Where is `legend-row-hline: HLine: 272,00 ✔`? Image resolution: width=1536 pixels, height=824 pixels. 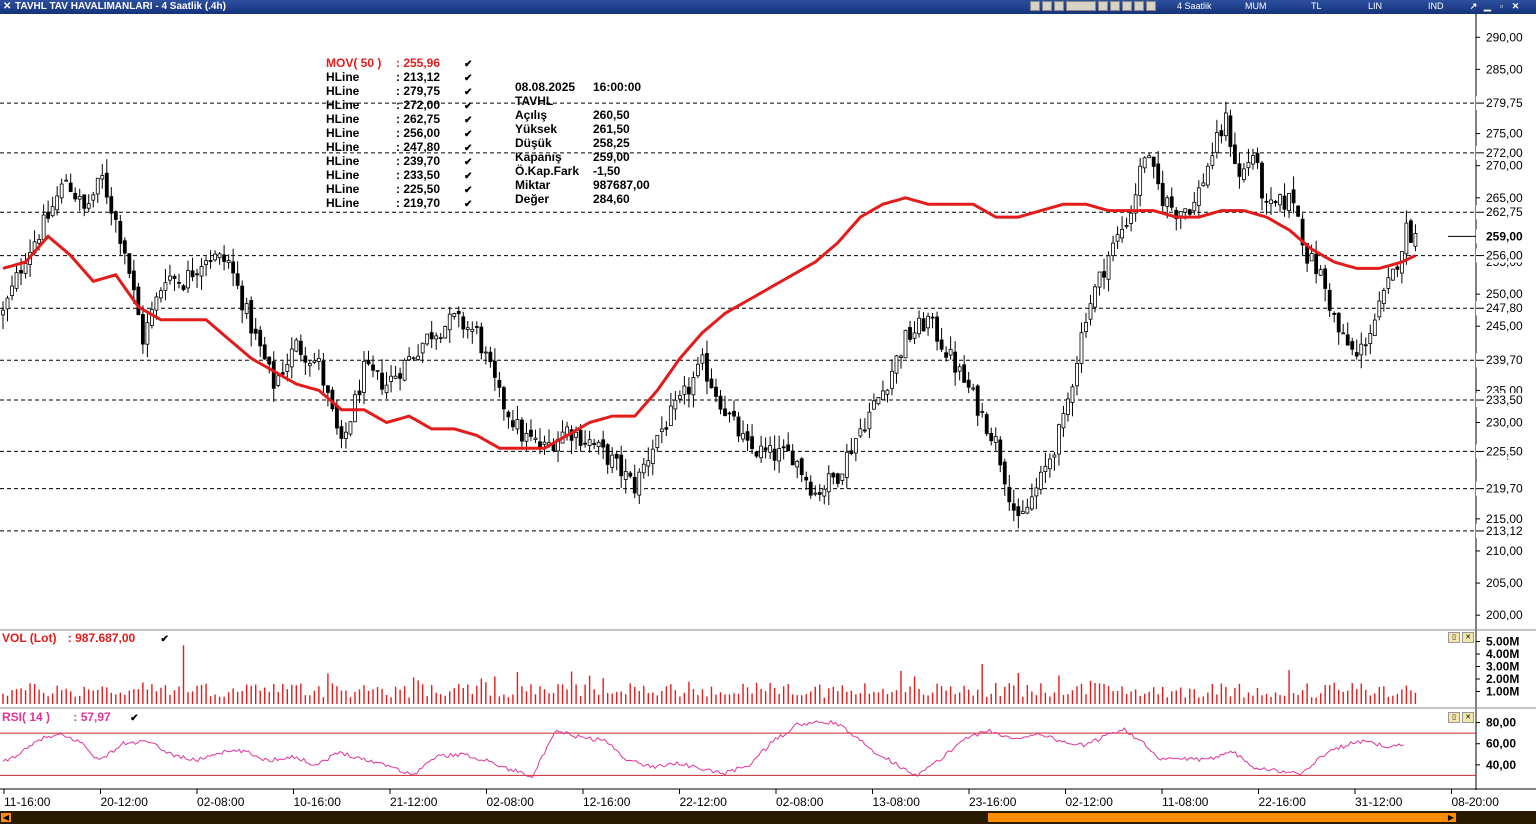
legend-row-hline: HLine: 272,00 ✔ is located at coordinates (400, 105).